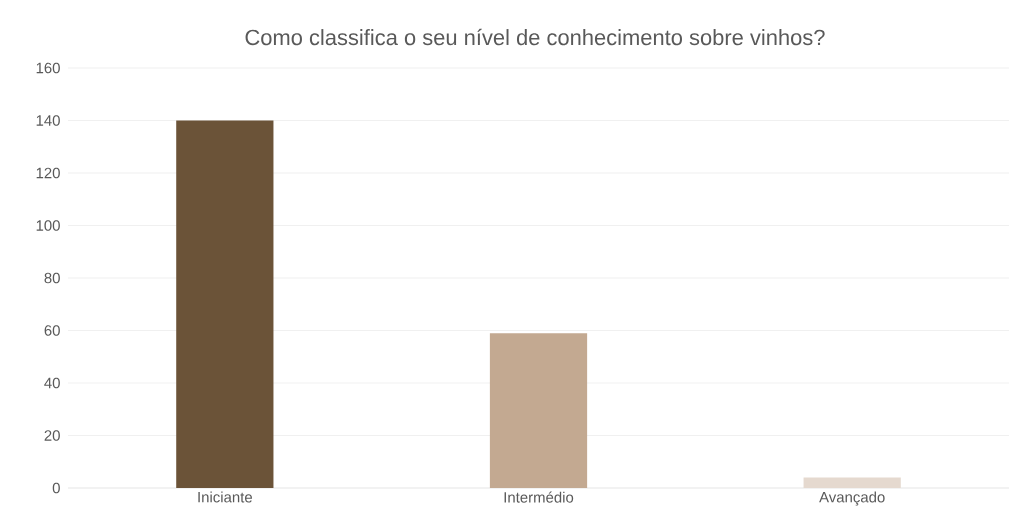  Describe the element at coordinates (48, 225) in the screenshot. I see `y-tick-label: 100` at that location.